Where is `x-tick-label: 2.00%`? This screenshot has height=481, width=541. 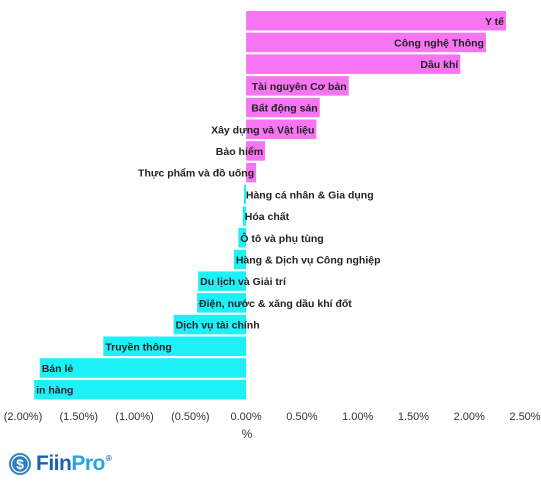 x-tick-label: 2.00% is located at coordinates (469, 417).